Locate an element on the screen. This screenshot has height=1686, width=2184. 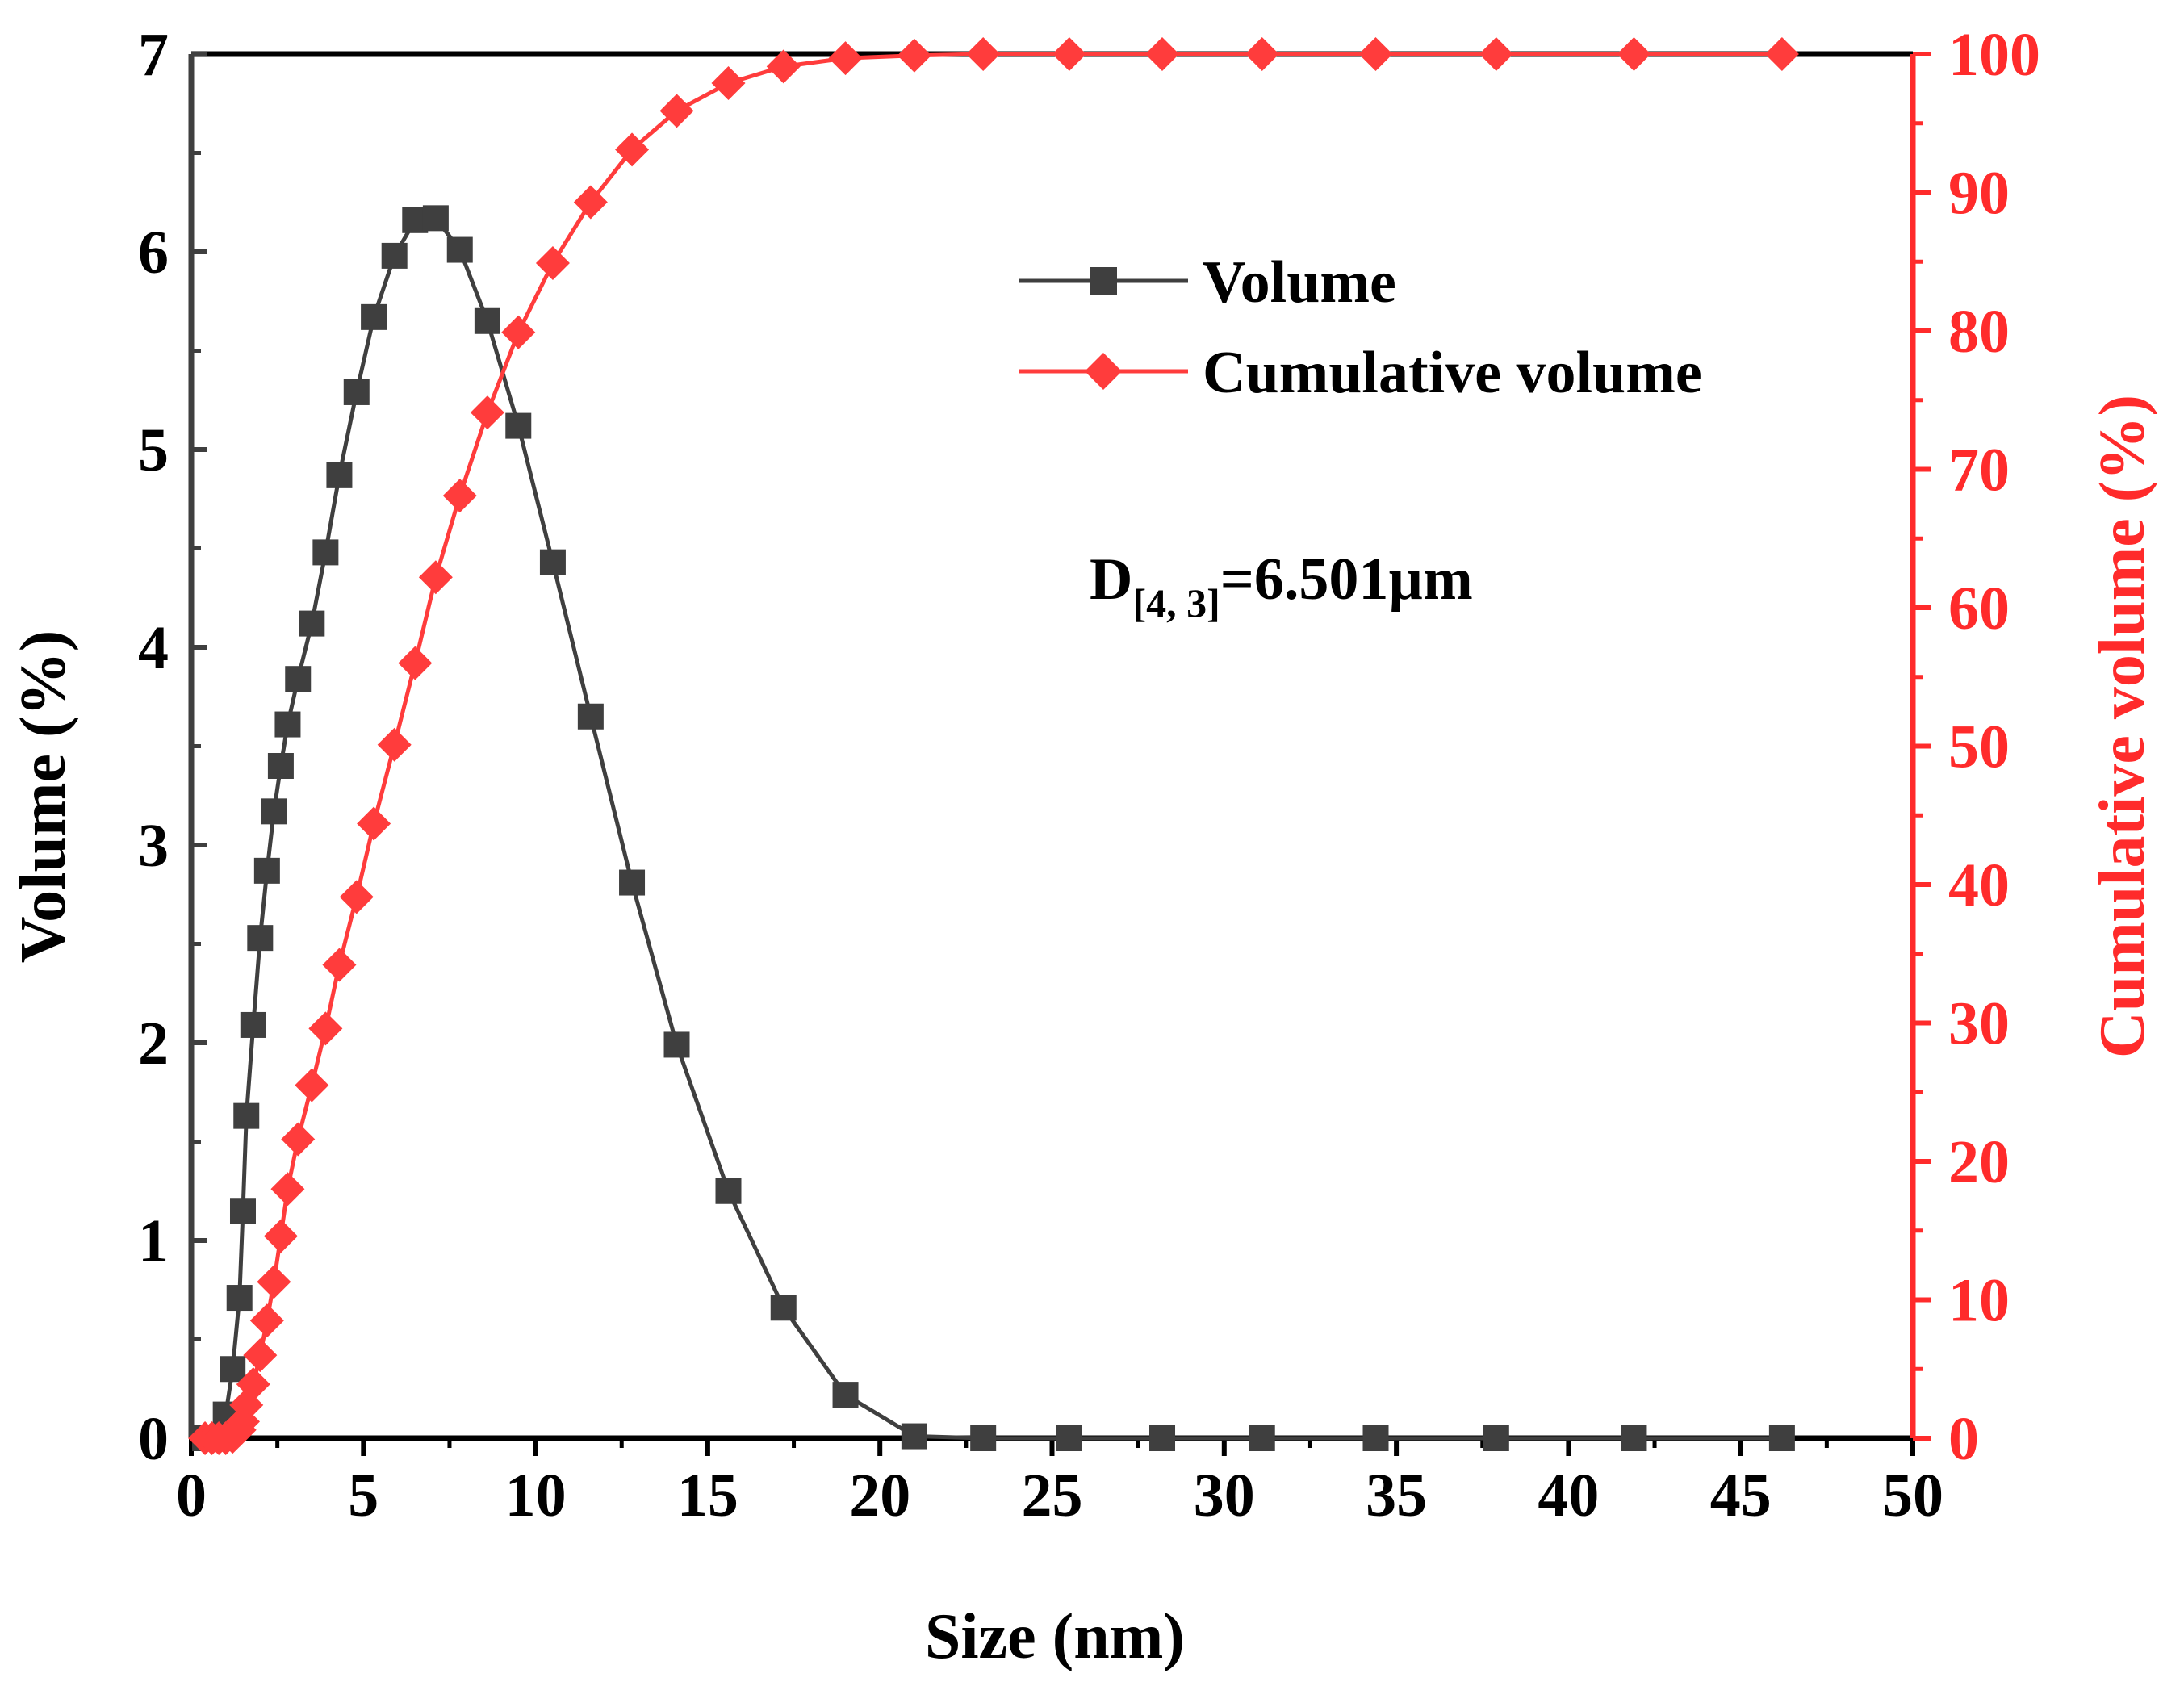
y-tick-label: 7 is located at coordinates (154, 55).